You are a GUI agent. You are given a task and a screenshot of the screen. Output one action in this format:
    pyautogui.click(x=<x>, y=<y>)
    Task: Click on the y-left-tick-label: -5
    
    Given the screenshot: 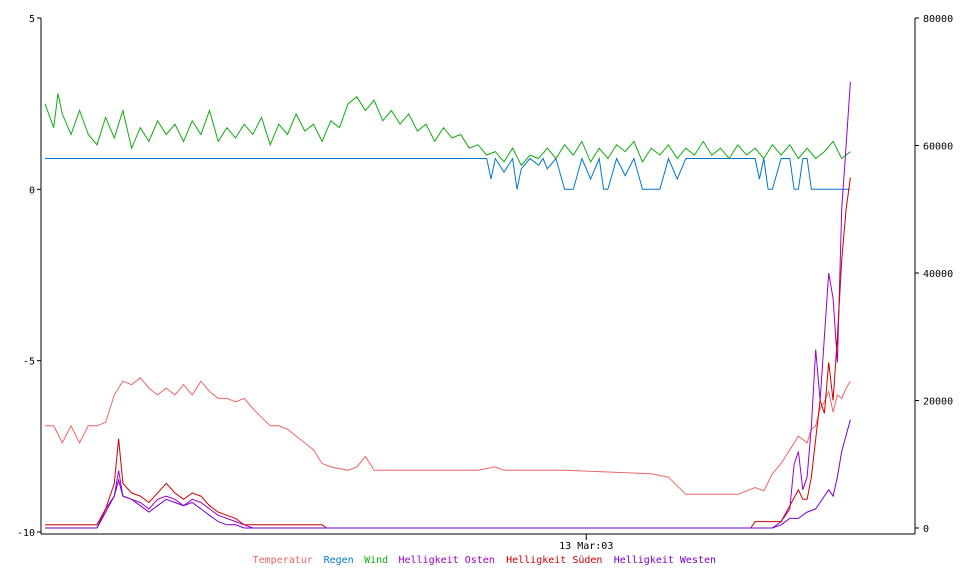 What is the action you would take?
    pyautogui.click(x=29, y=362)
    